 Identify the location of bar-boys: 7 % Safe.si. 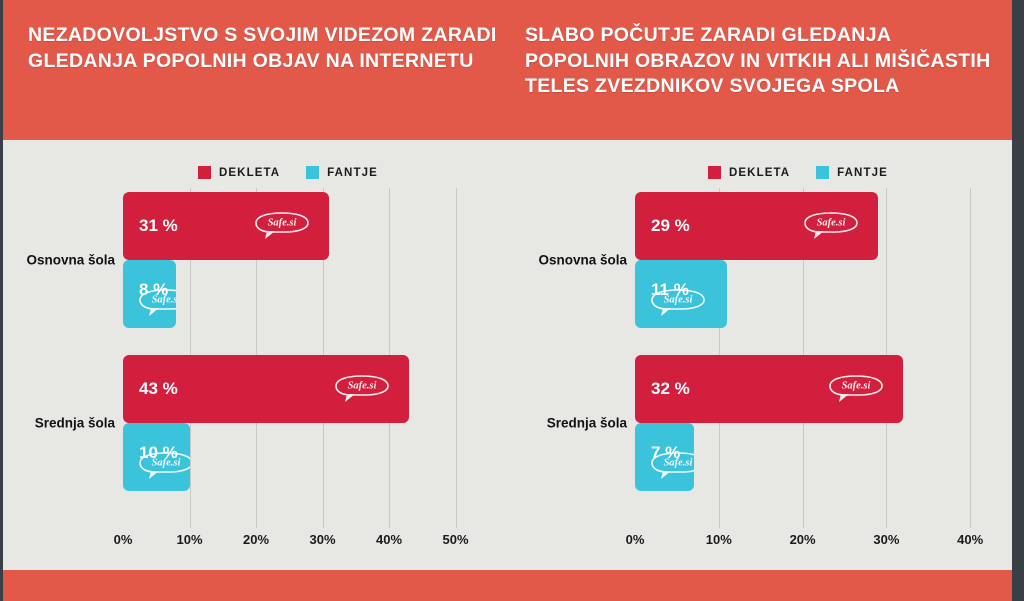
(664, 457).